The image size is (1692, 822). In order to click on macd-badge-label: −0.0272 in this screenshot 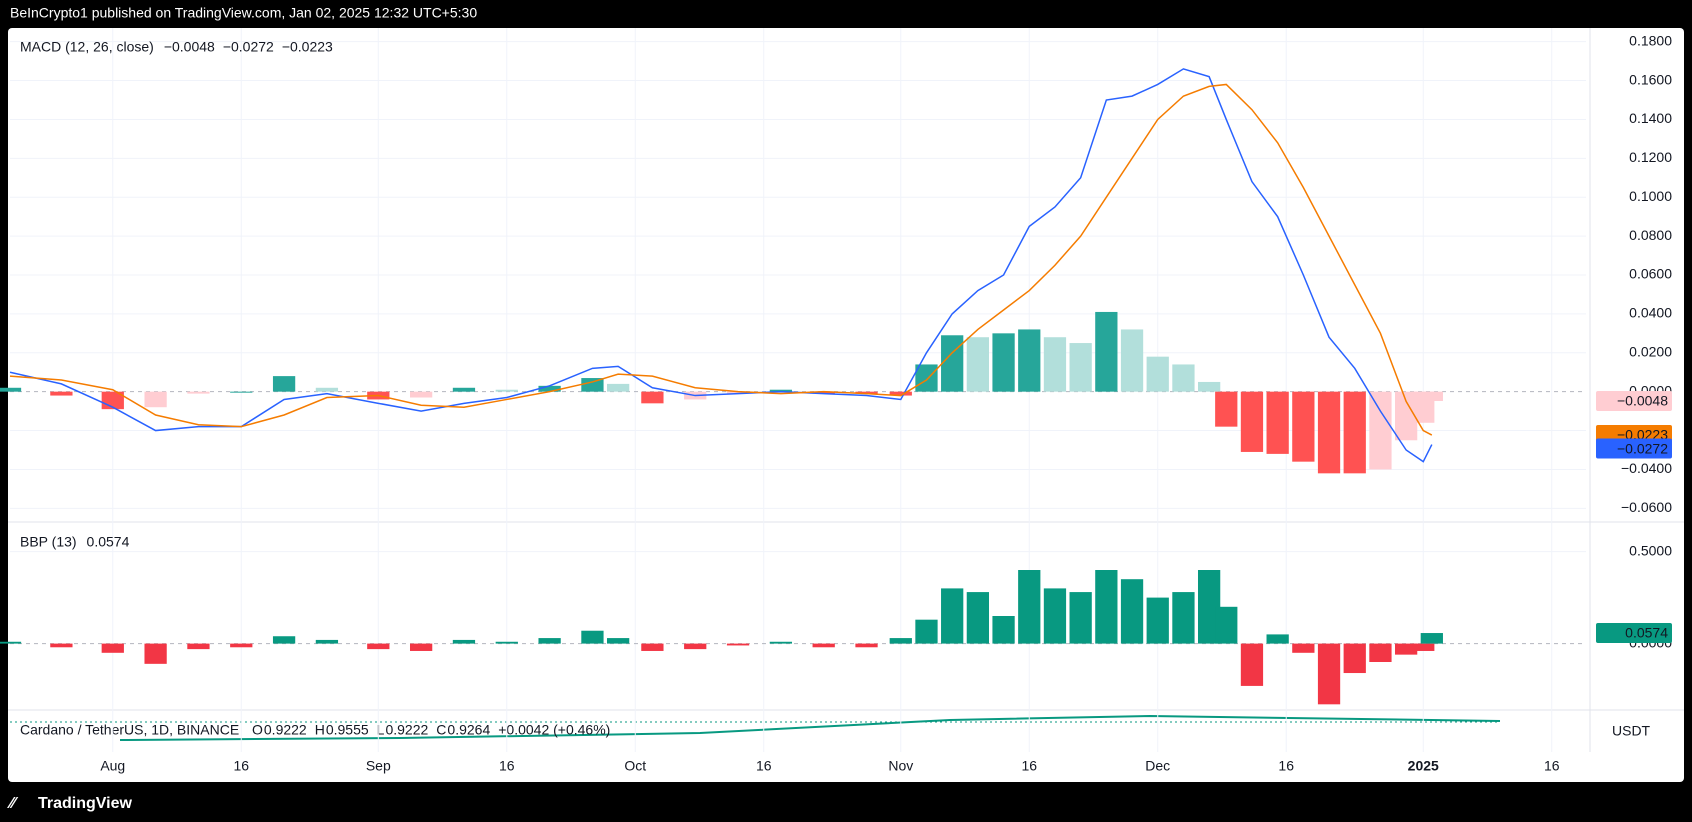, I will do `click(1642, 448)`.